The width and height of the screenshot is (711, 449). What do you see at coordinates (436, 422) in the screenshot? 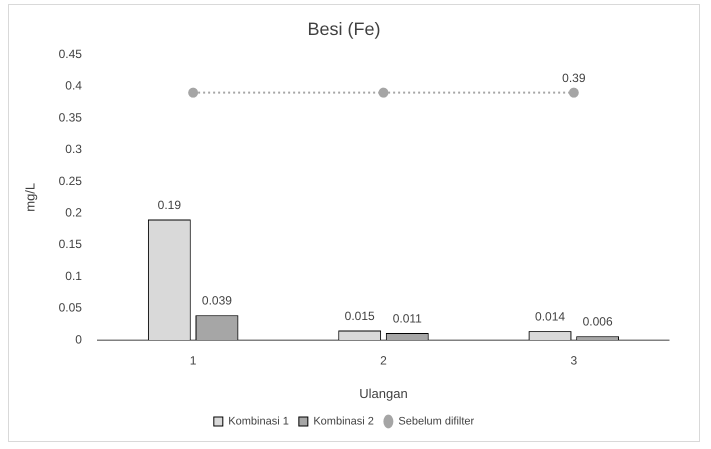
I see `legend-label: Sebelum difilter` at bounding box center [436, 422].